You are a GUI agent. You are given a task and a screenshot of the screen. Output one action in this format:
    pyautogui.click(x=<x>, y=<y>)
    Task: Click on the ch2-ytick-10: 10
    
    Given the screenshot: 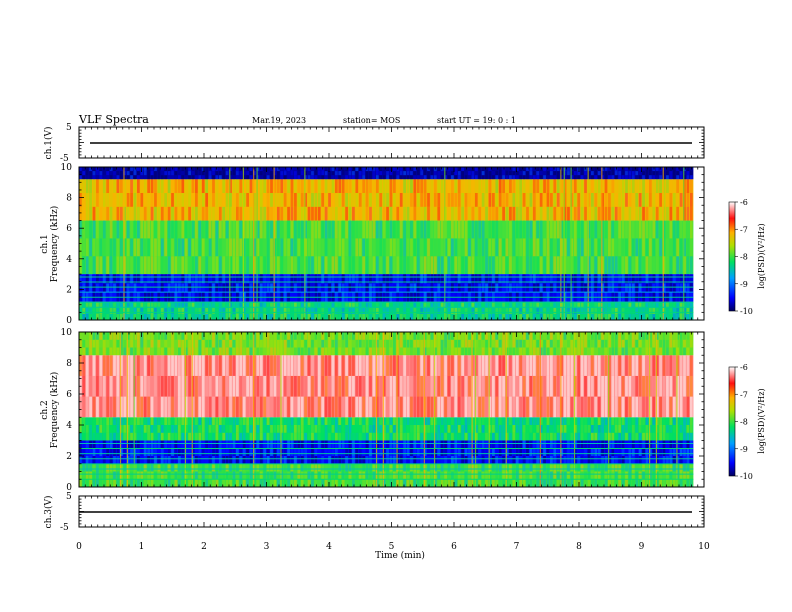 What is the action you would take?
    pyautogui.click(x=67, y=333)
    